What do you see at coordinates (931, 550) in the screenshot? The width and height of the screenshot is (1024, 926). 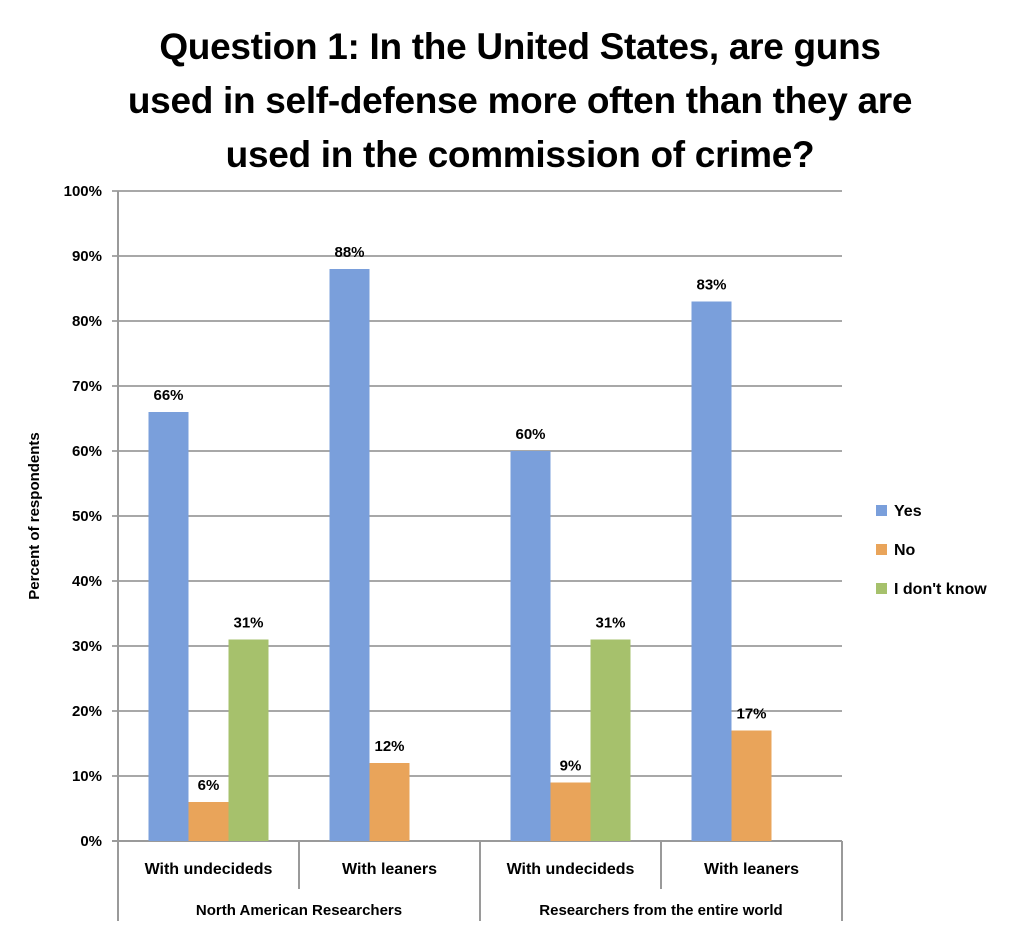 I see `legend: Yes No I don't know` at bounding box center [931, 550].